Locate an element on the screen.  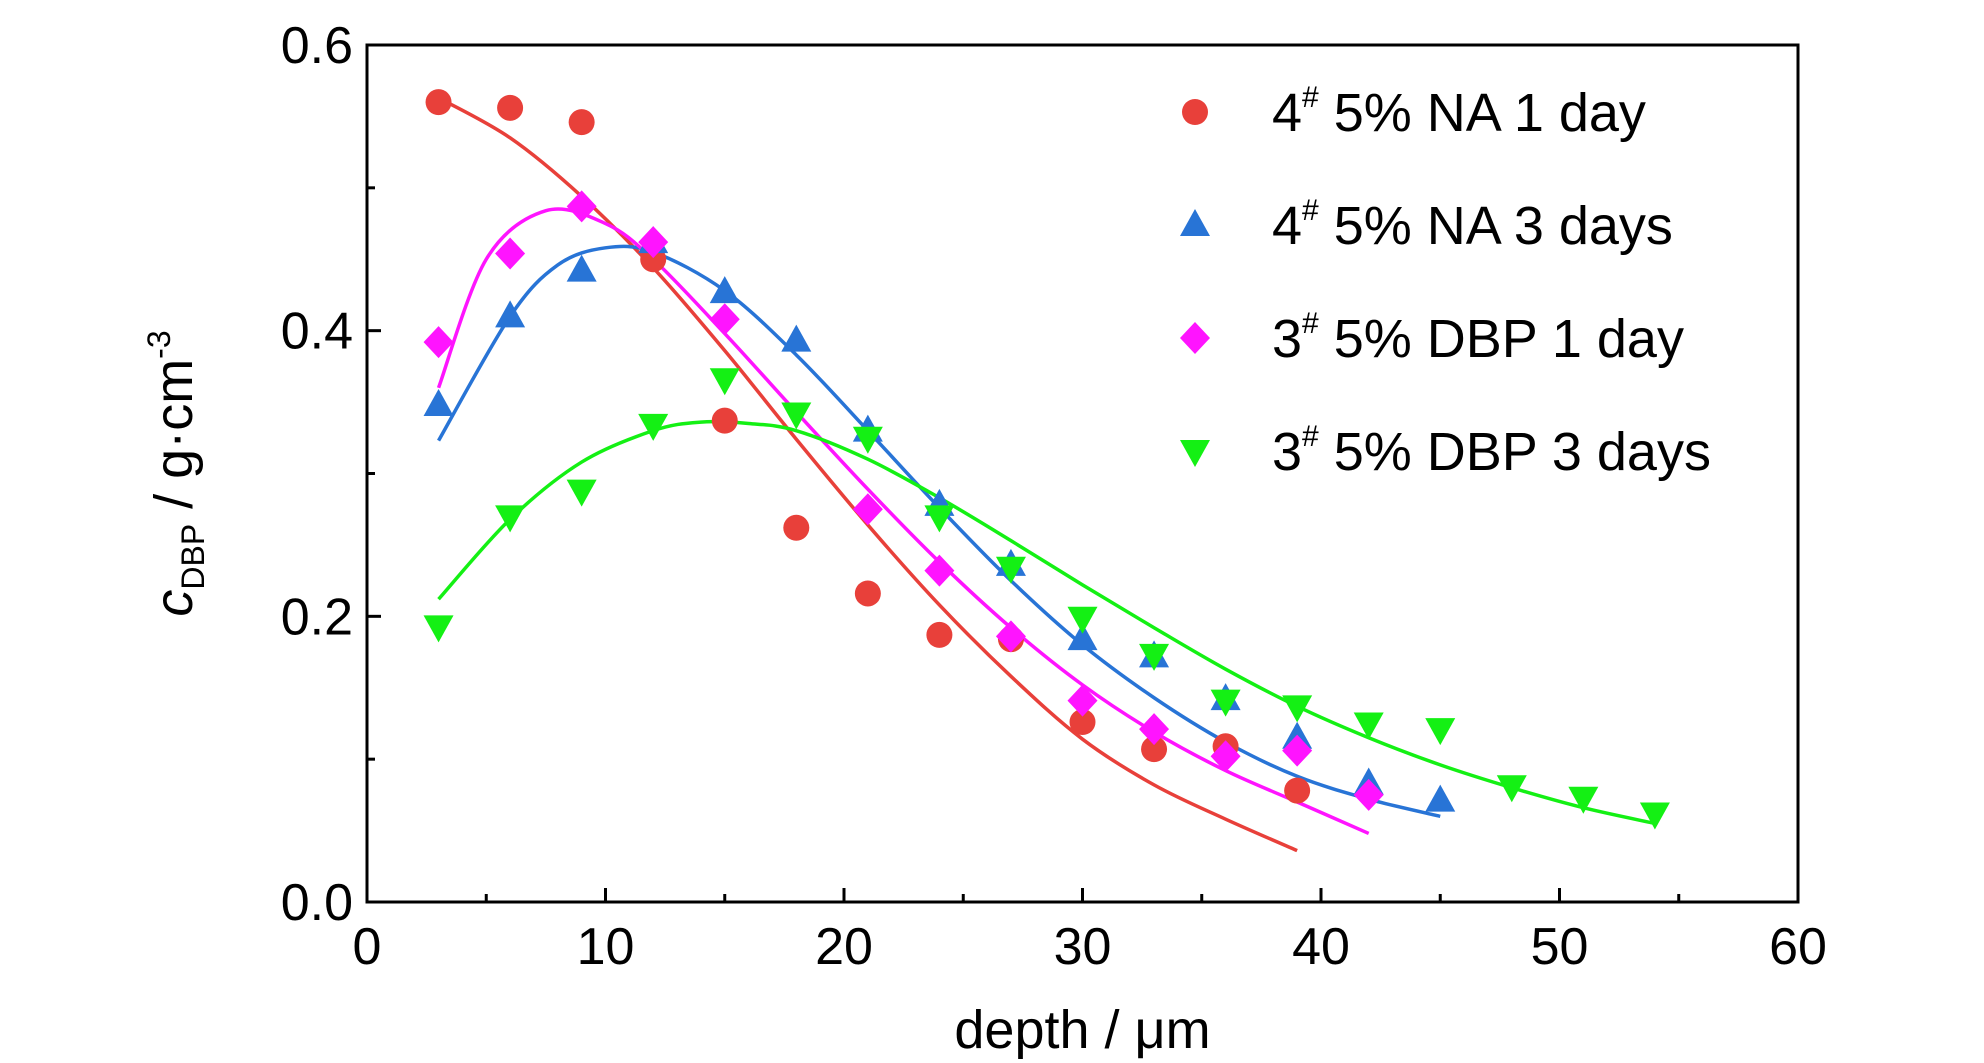
x-axis-ticks: 0 10 20 30 40 50 60 is located at coordinates (1090, 932).